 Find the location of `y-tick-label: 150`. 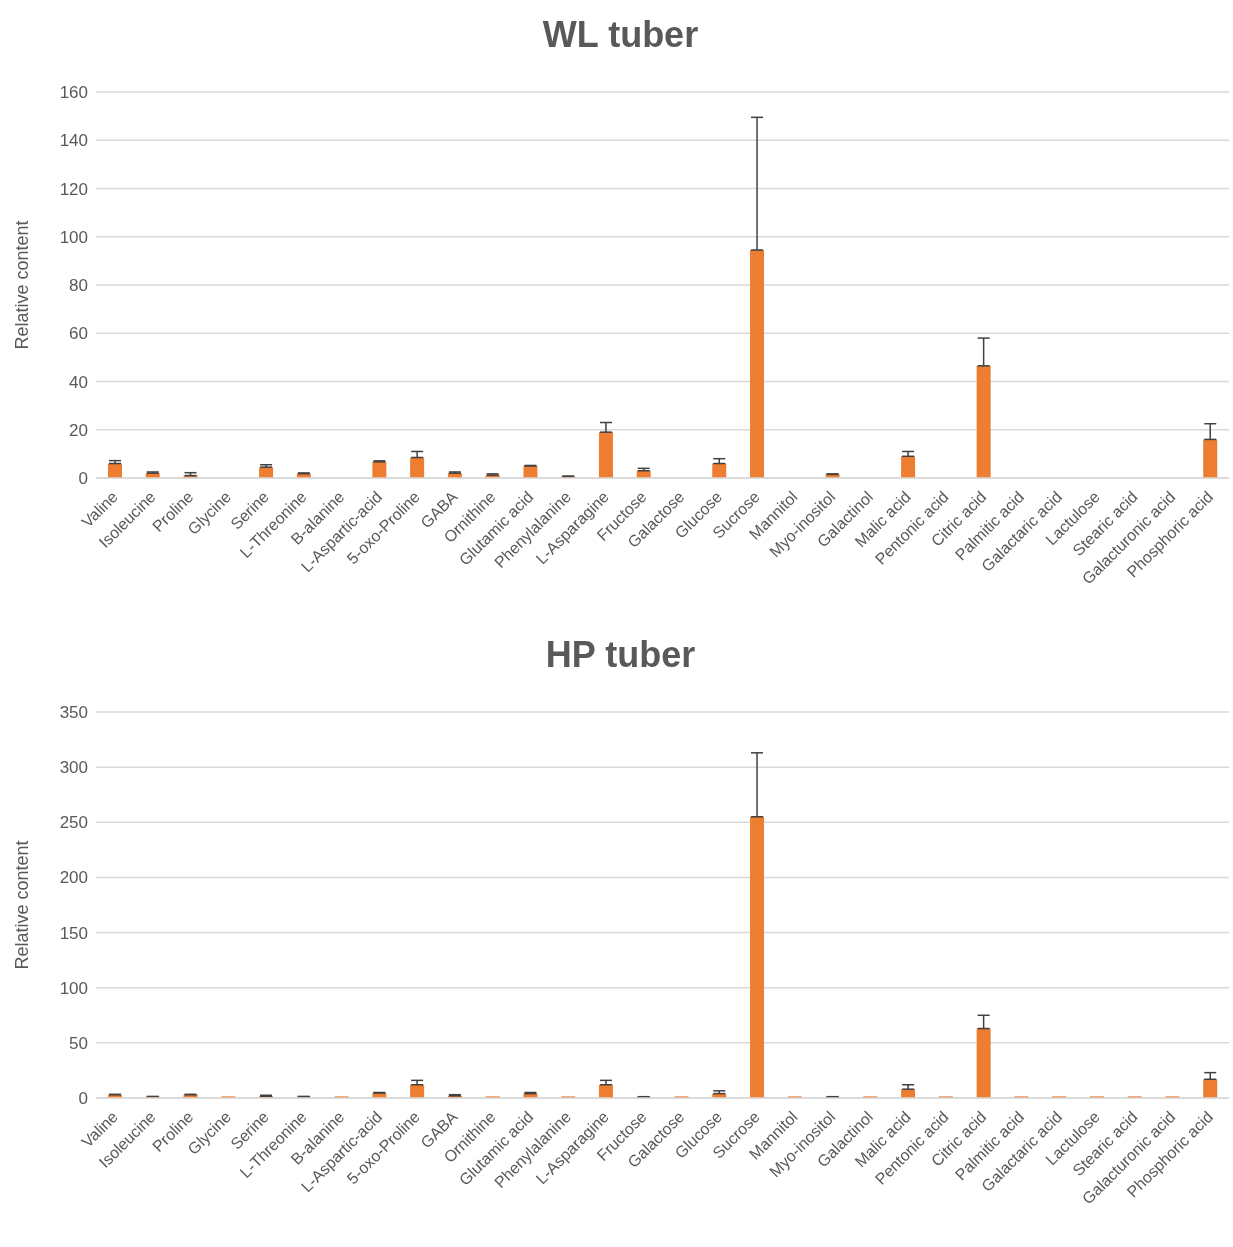

y-tick-label: 150 is located at coordinates (73, 933).